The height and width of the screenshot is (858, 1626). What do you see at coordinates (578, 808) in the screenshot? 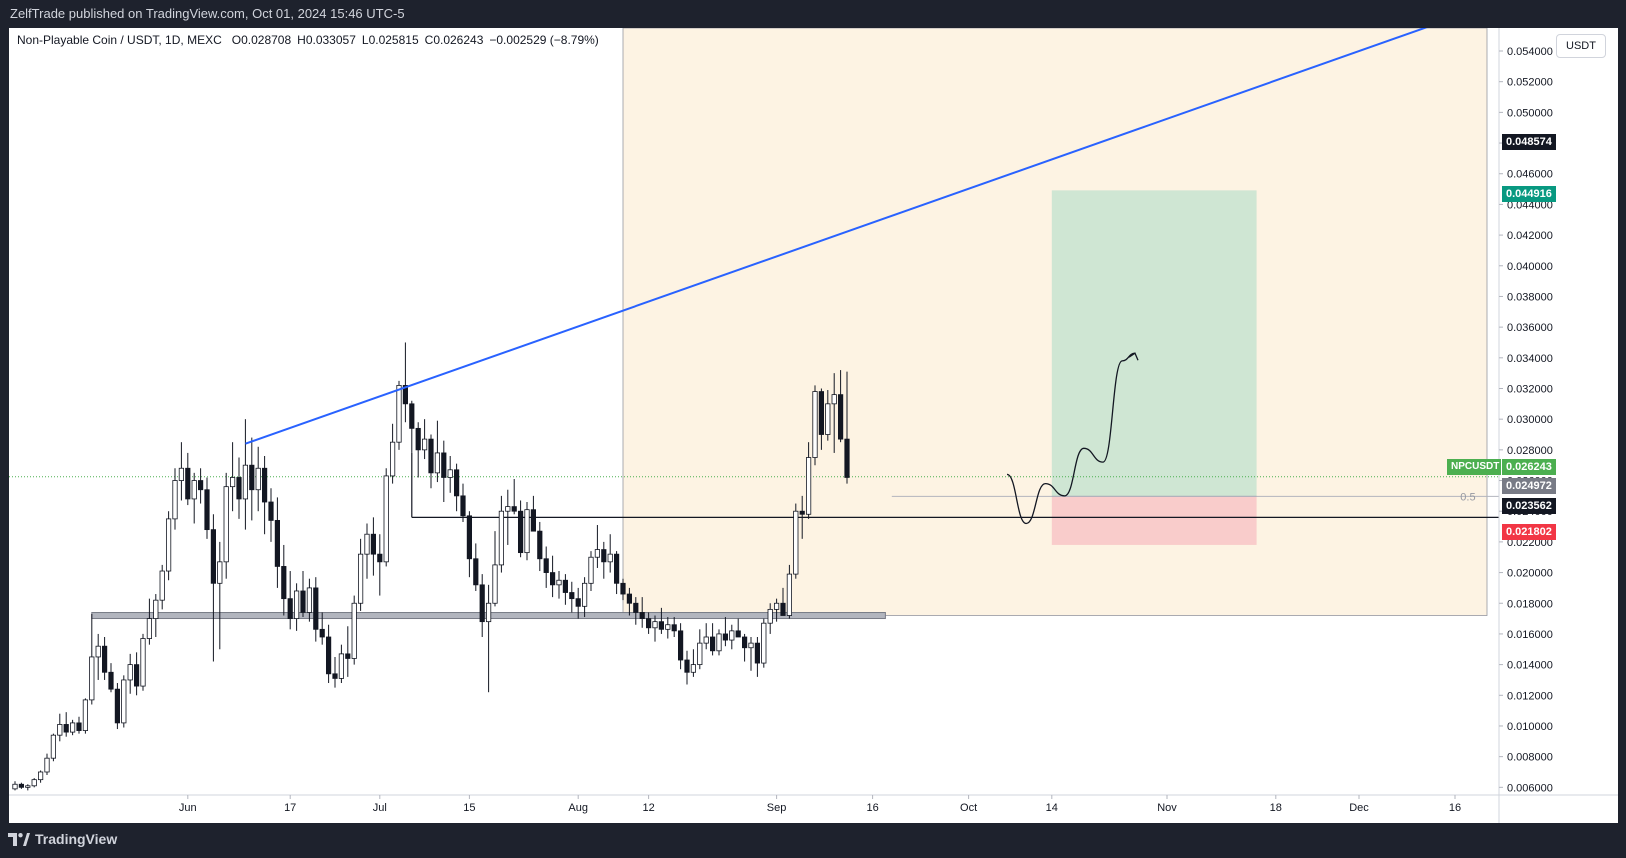
I see `x-tick-label: Aug` at bounding box center [578, 808].